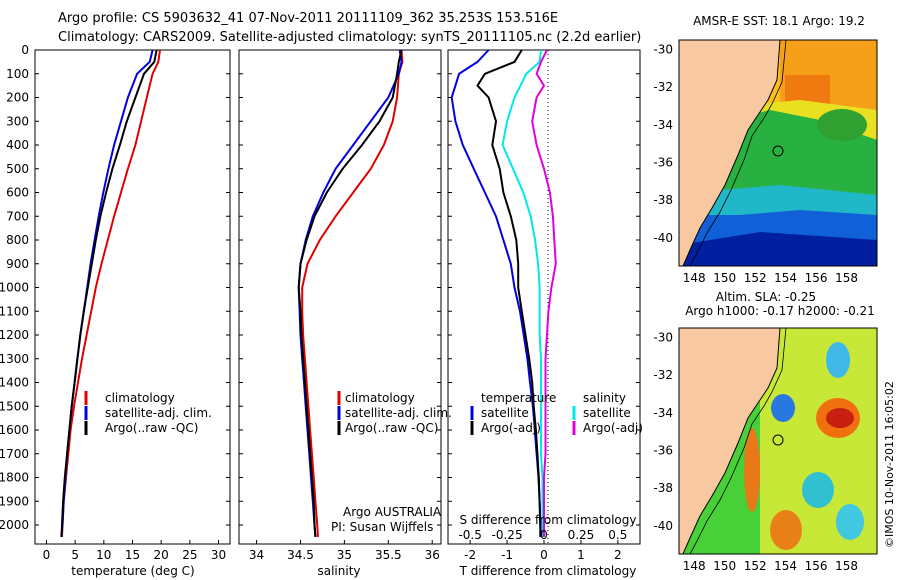 The image size is (900, 580). What do you see at coordinates (470, 555) in the screenshot?
I see `t-difference-tick-label: -2` at bounding box center [470, 555].